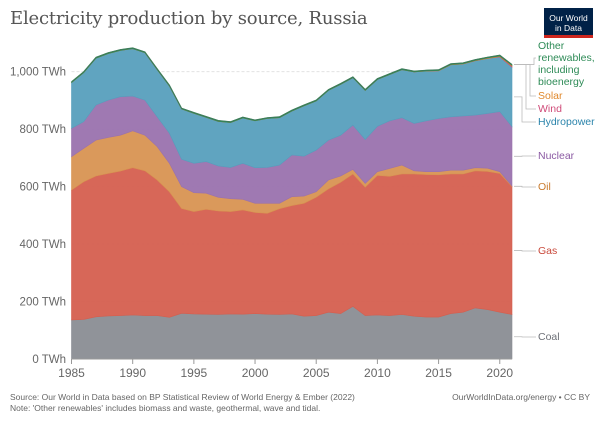  I want to click on legend-label-nuclear: Nuclear, so click(556, 156).